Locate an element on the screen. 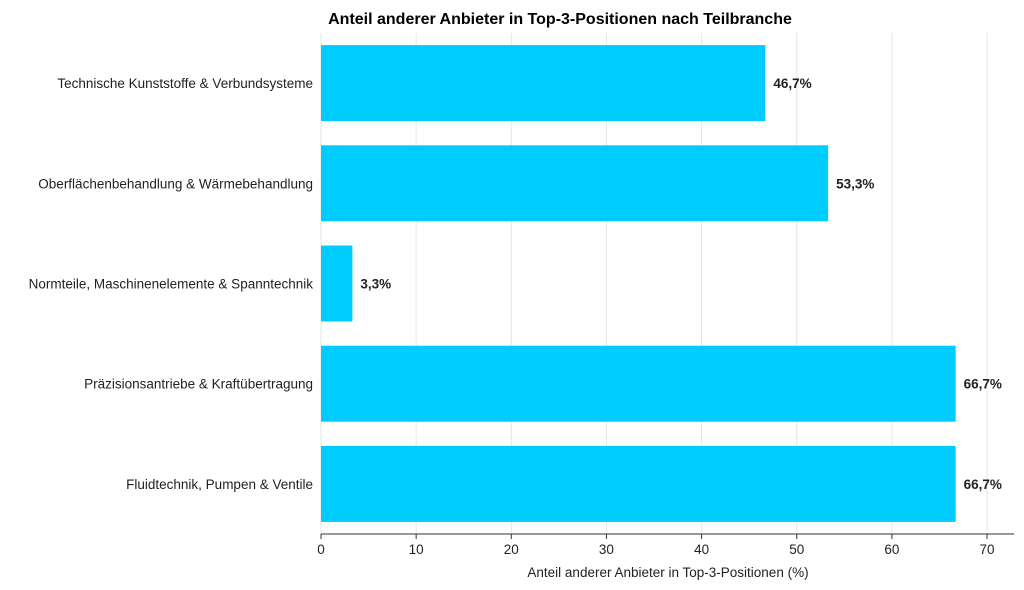 The image size is (1024, 590). data-label-3: 66,7% is located at coordinates (983, 384).